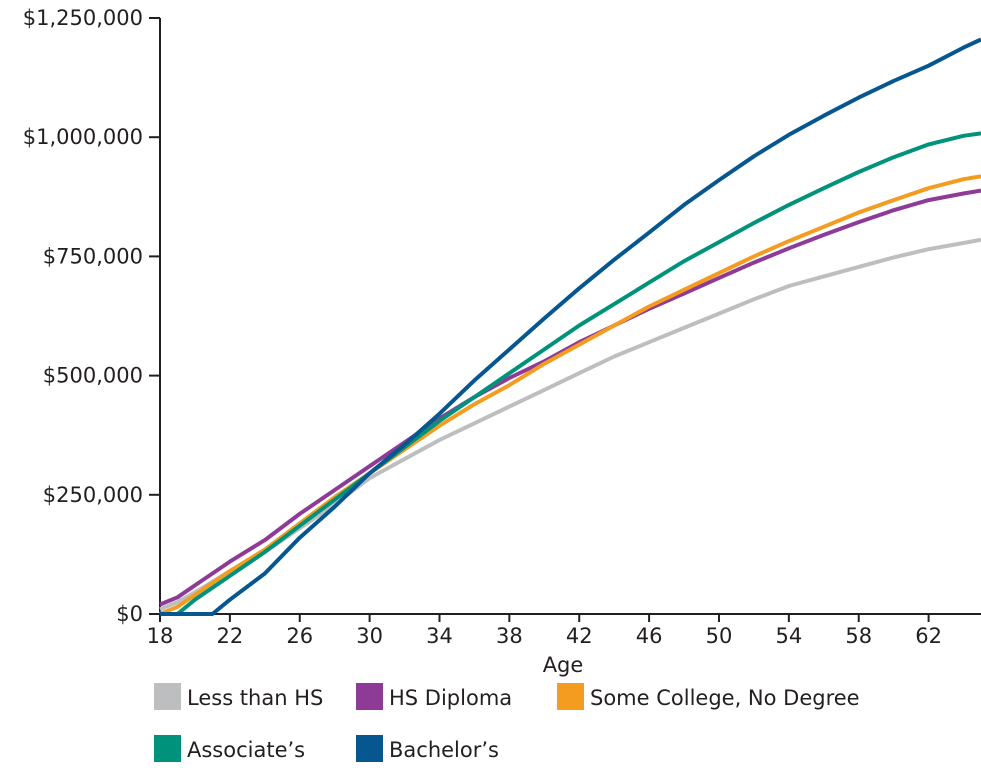  I want to click on x-tick-label: 26, so click(299, 636).